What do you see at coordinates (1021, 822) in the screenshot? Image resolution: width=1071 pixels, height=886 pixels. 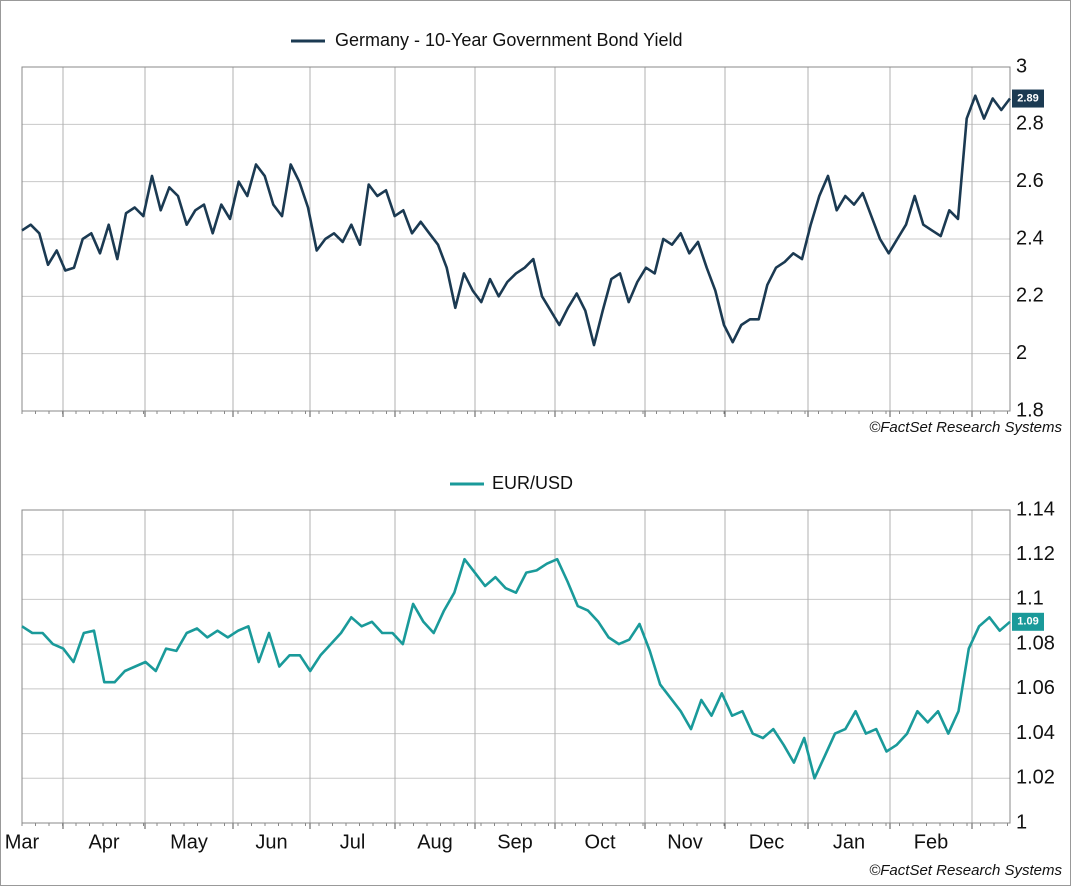 I see `y-tick-label: 1` at bounding box center [1021, 822].